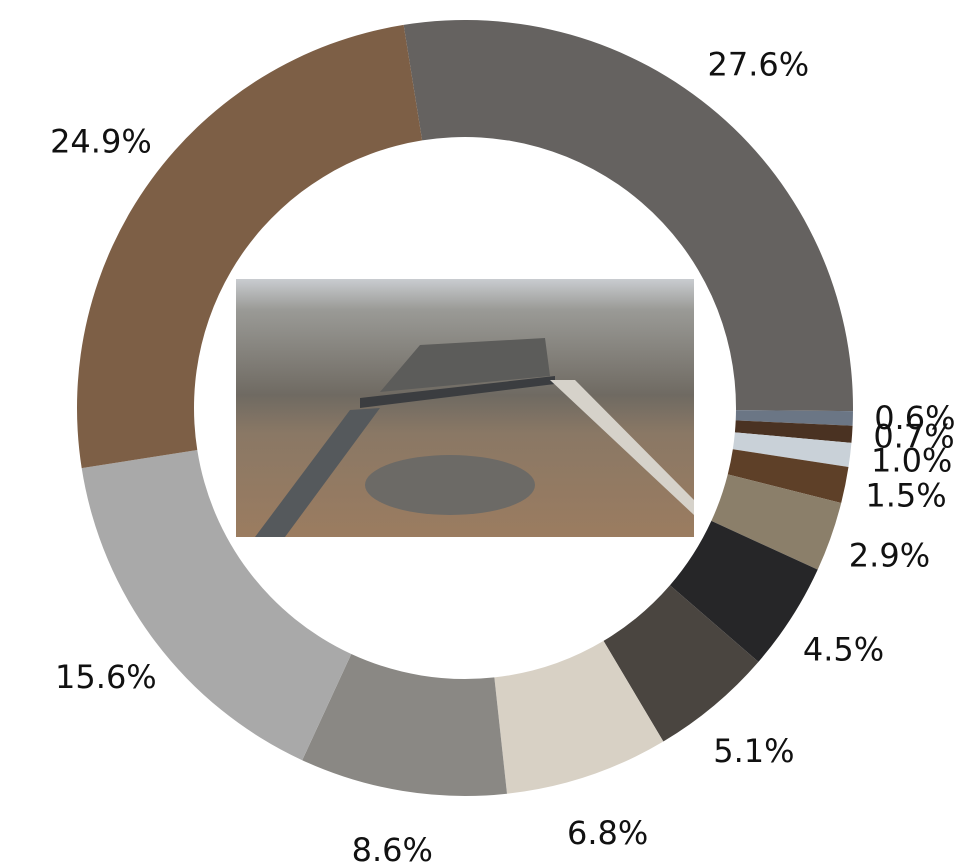 The height and width of the screenshot is (864, 978). Describe the element at coordinates (914, 418) in the screenshot. I see `value-label: 0.6%` at that location.